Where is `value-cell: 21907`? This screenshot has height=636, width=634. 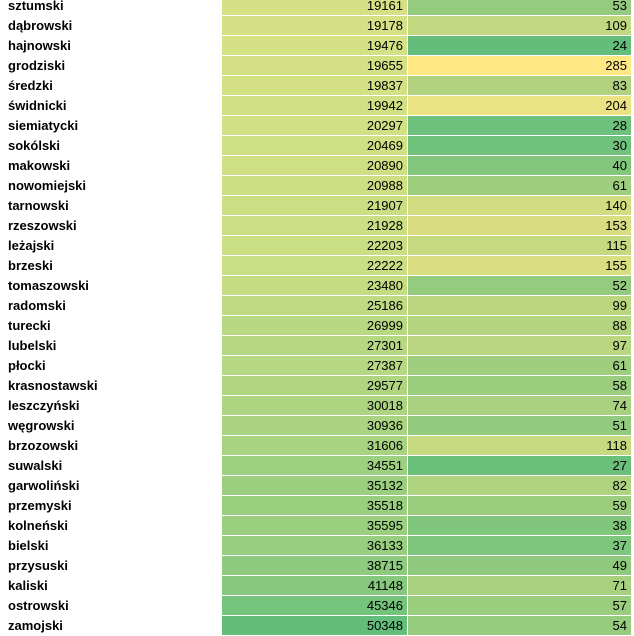
value-cell: 21907 is located at coordinates (314, 205).